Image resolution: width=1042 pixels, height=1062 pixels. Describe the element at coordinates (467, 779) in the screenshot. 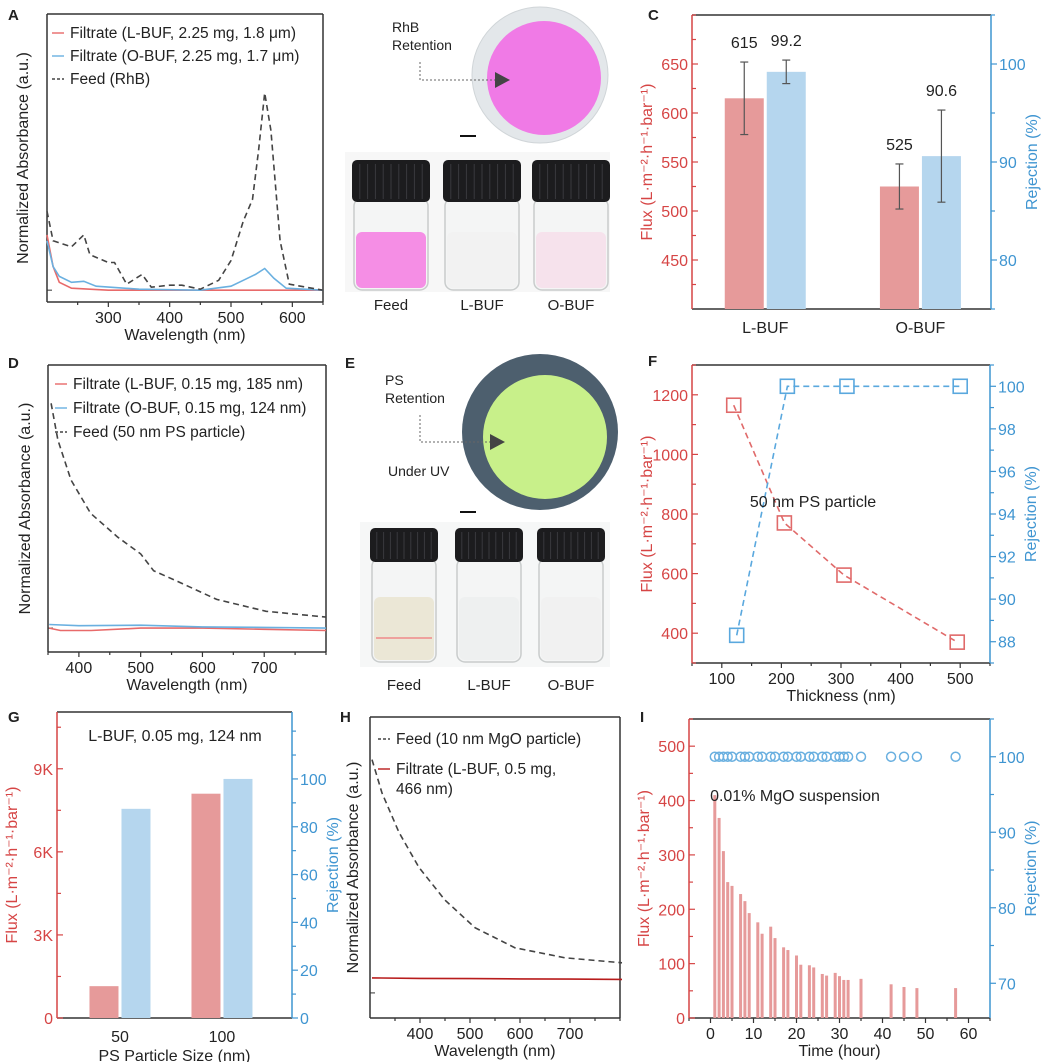

I see `legend-item: Filtrate (L-BUF, 0.5 mg, 466 nm)` at that location.